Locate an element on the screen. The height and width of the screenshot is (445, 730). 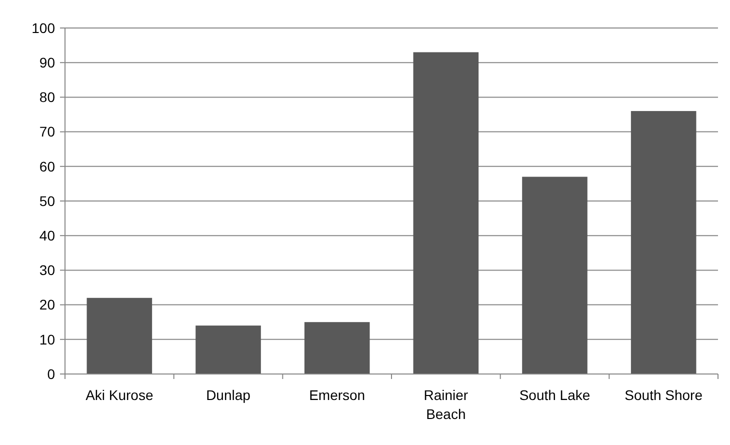
y-tick-label: 90 is located at coordinates (47, 62).